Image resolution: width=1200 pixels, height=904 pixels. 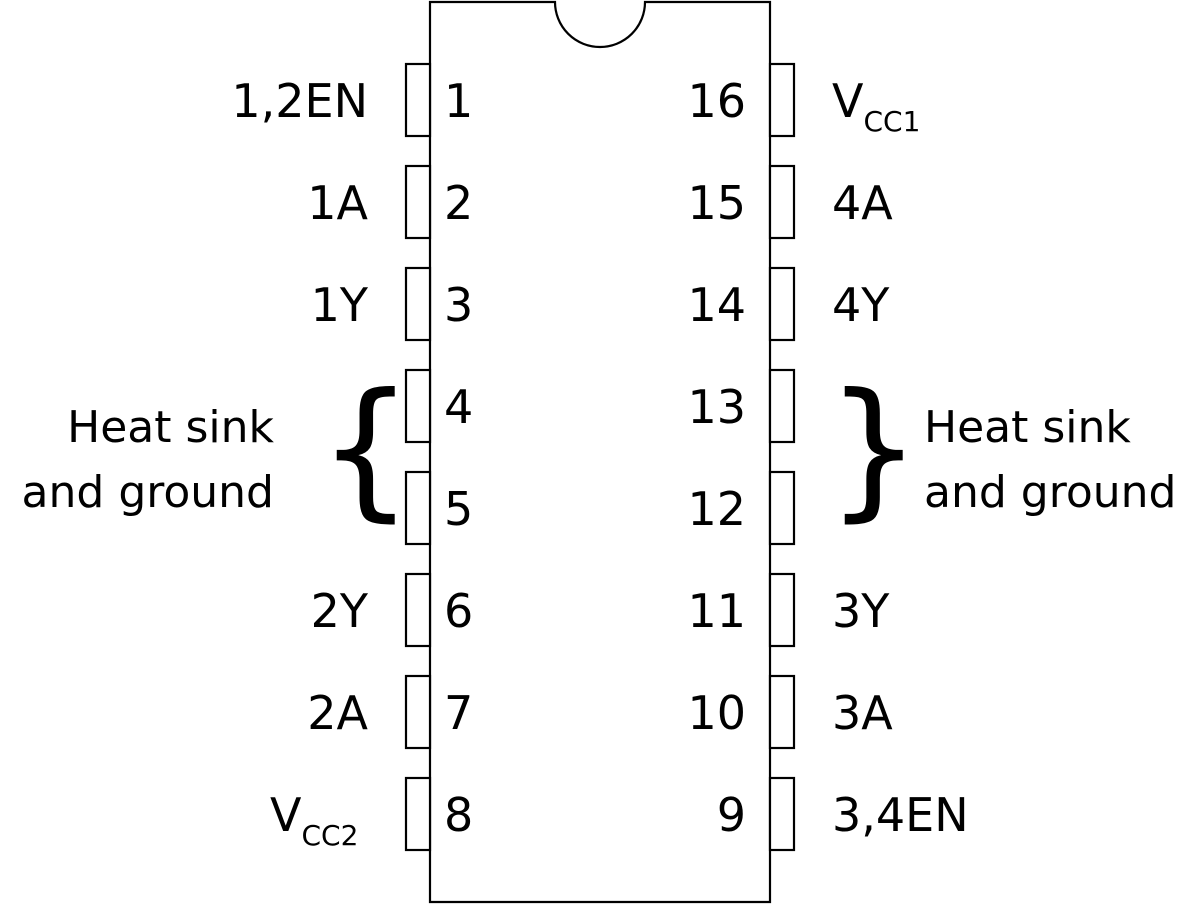 What do you see at coordinates (458, 713) in the screenshot?
I see `pin-number: 7` at bounding box center [458, 713].